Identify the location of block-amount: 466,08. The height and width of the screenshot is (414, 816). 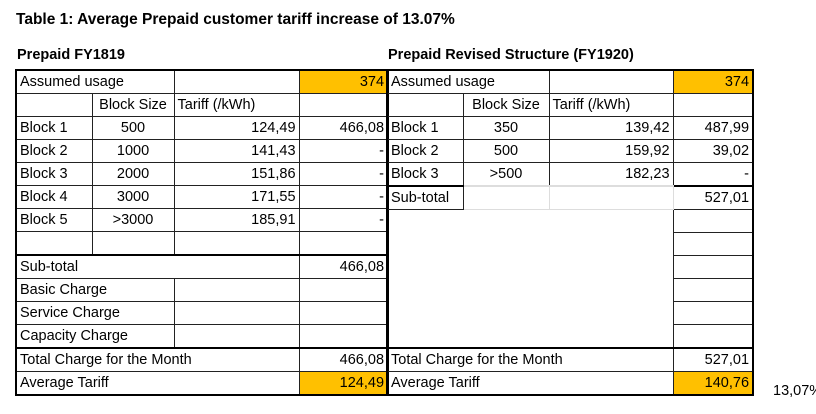
(343, 128).